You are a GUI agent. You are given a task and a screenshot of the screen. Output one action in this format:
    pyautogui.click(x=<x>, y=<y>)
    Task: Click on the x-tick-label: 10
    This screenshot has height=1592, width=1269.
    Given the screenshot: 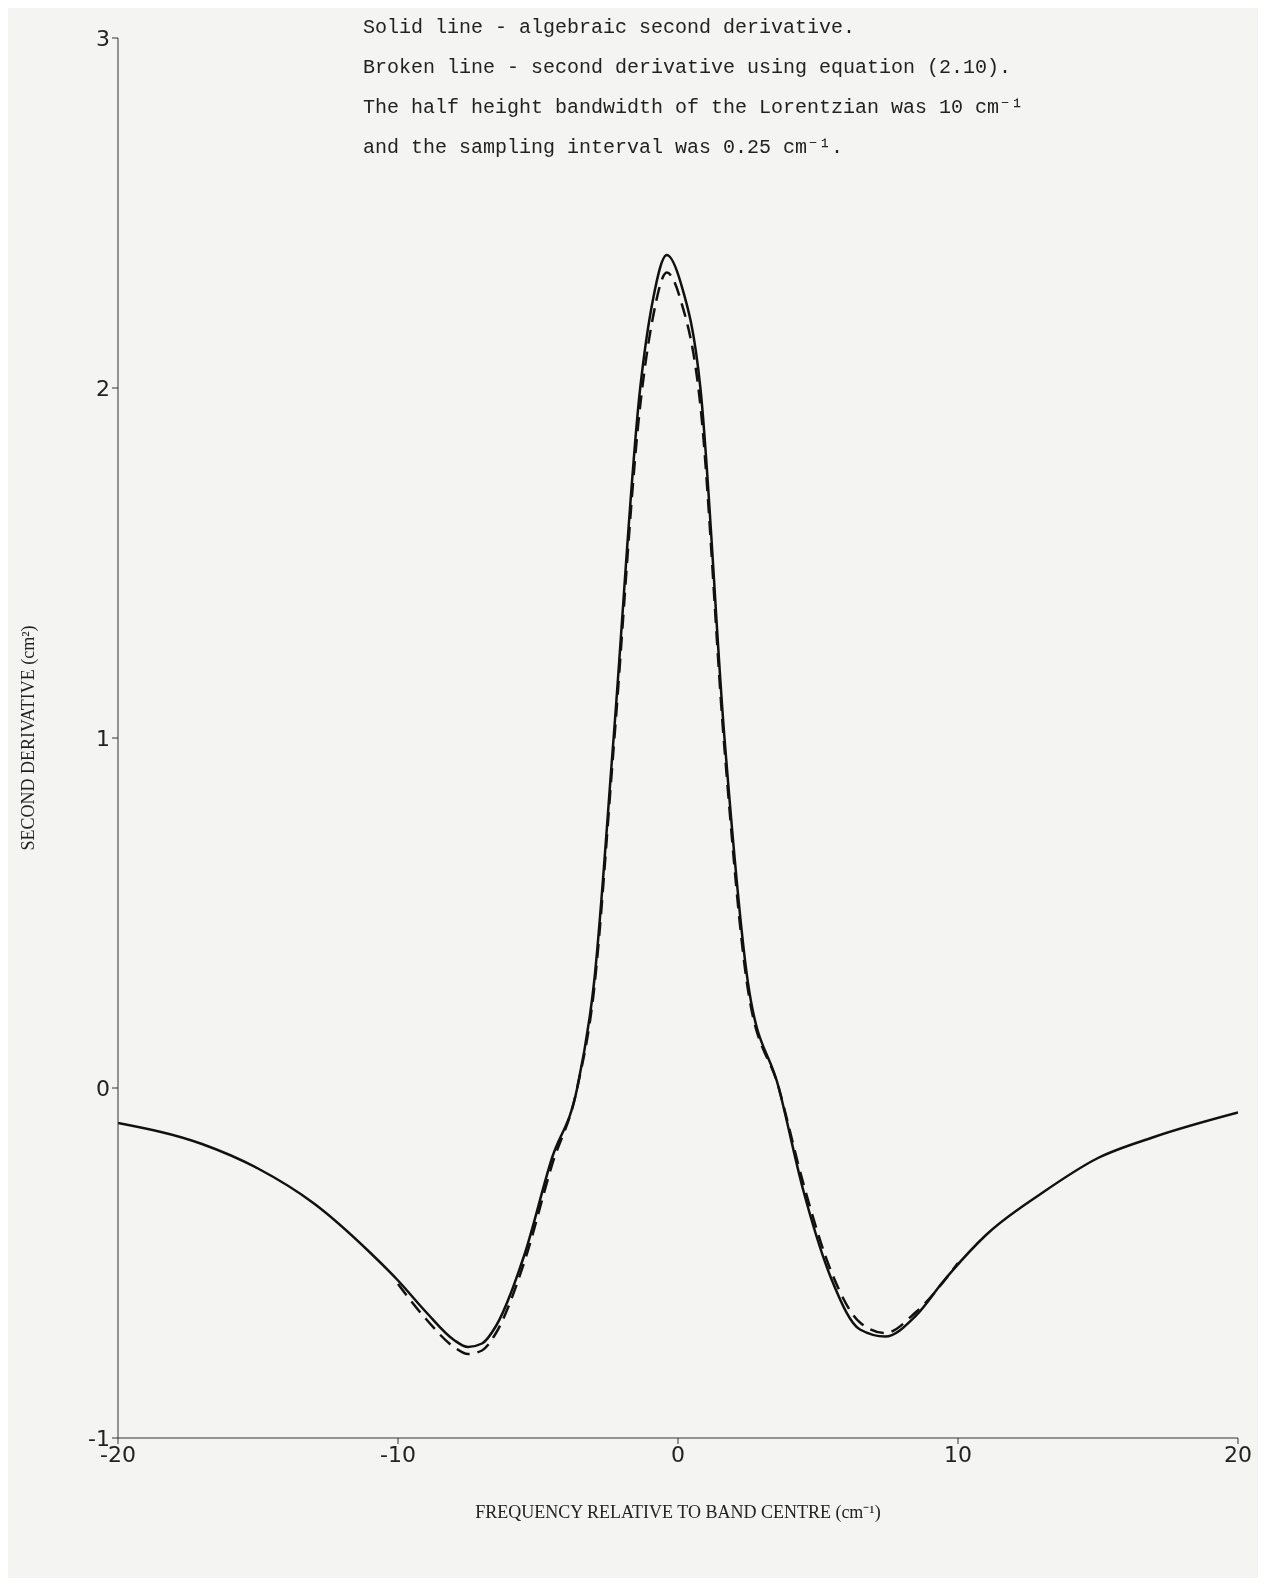 What is the action you would take?
    pyautogui.click(x=958, y=1454)
    